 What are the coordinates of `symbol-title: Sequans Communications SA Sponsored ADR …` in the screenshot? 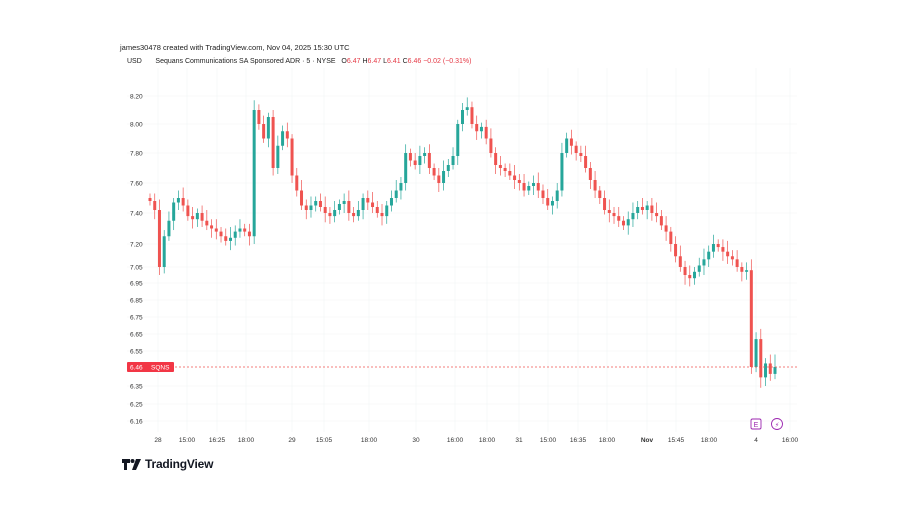 It's located at (245, 61).